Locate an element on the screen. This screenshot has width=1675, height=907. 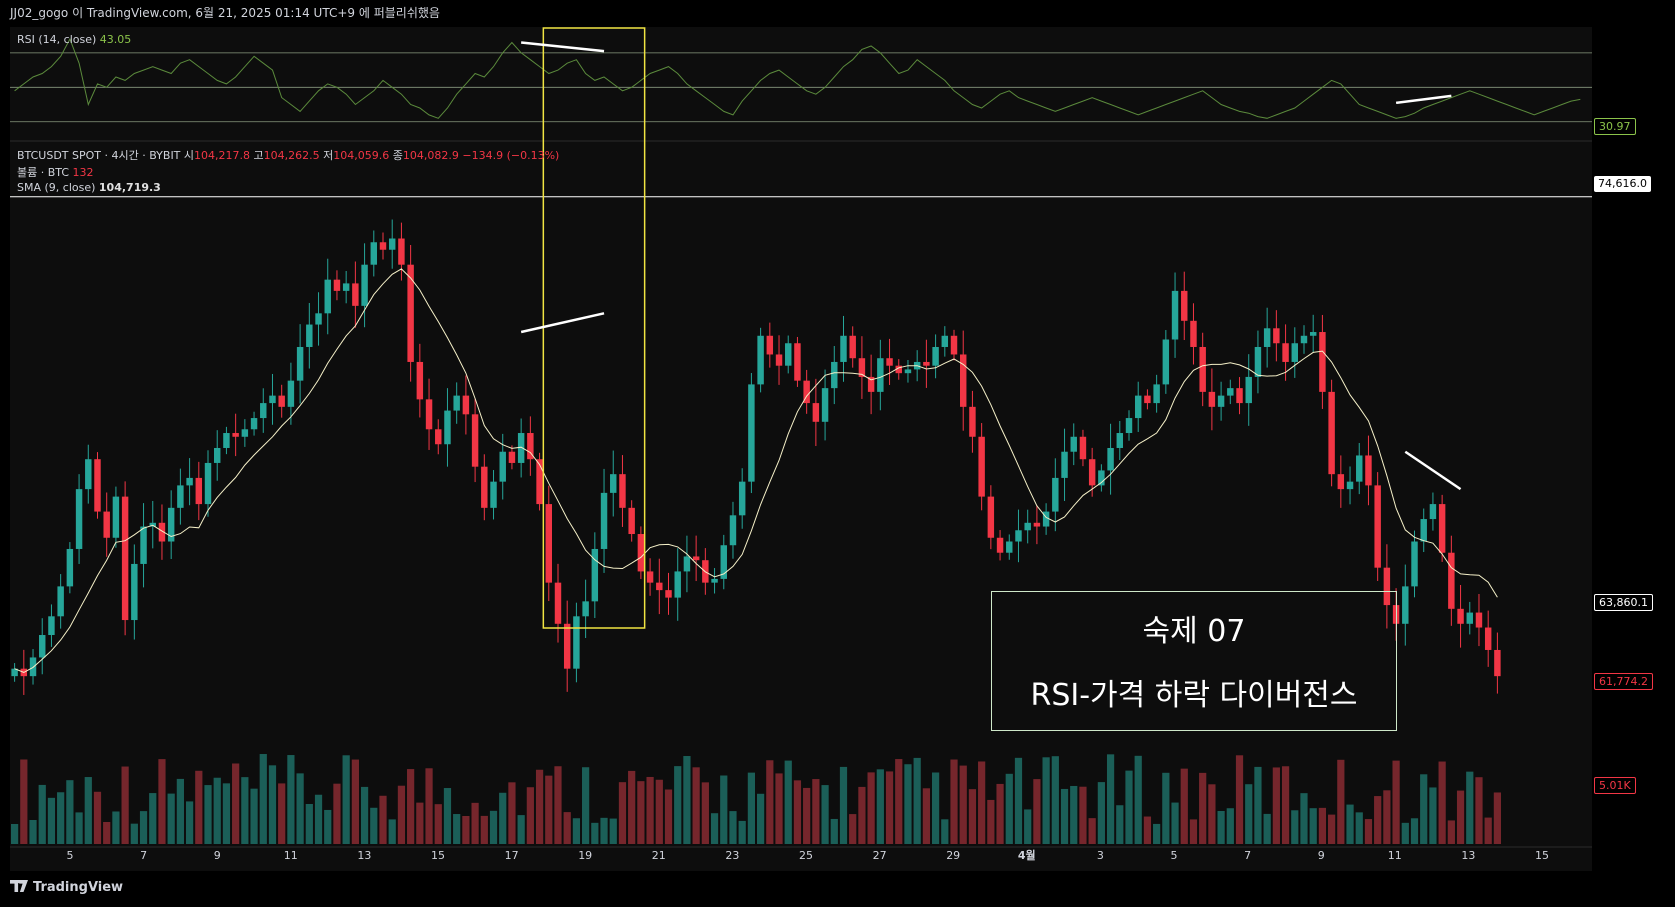
x-tick-label: 9 is located at coordinates (217, 855).